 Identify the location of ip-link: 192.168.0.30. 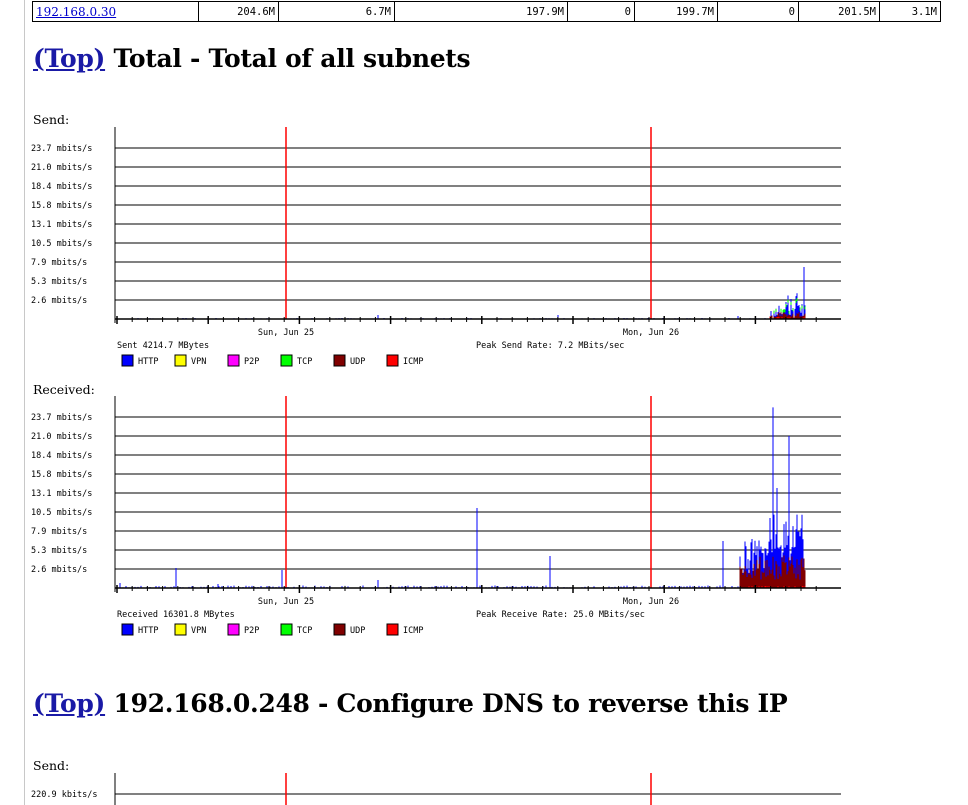
(76, 11).